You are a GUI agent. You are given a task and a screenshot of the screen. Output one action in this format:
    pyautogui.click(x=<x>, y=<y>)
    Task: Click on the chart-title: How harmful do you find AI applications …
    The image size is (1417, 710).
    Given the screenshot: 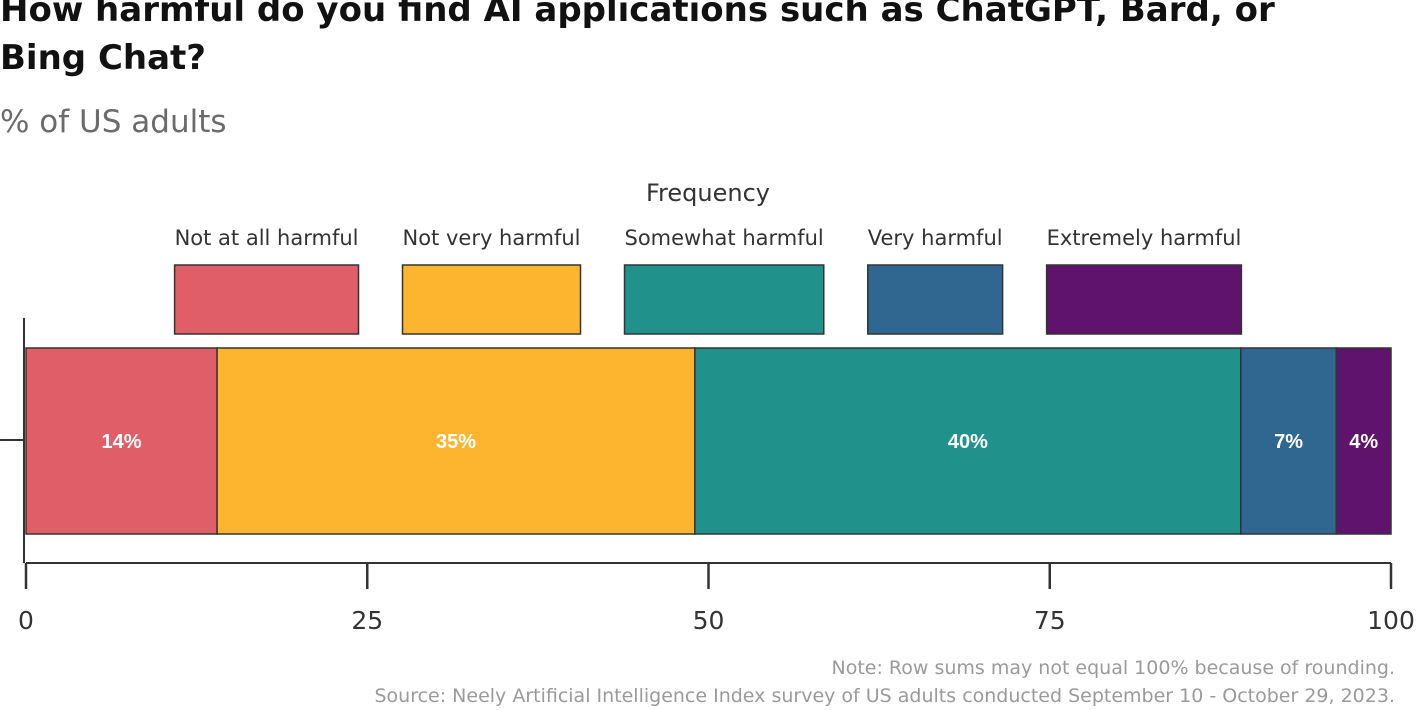 What is the action you would take?
    pyautogui.click(x=637, y=39)
    